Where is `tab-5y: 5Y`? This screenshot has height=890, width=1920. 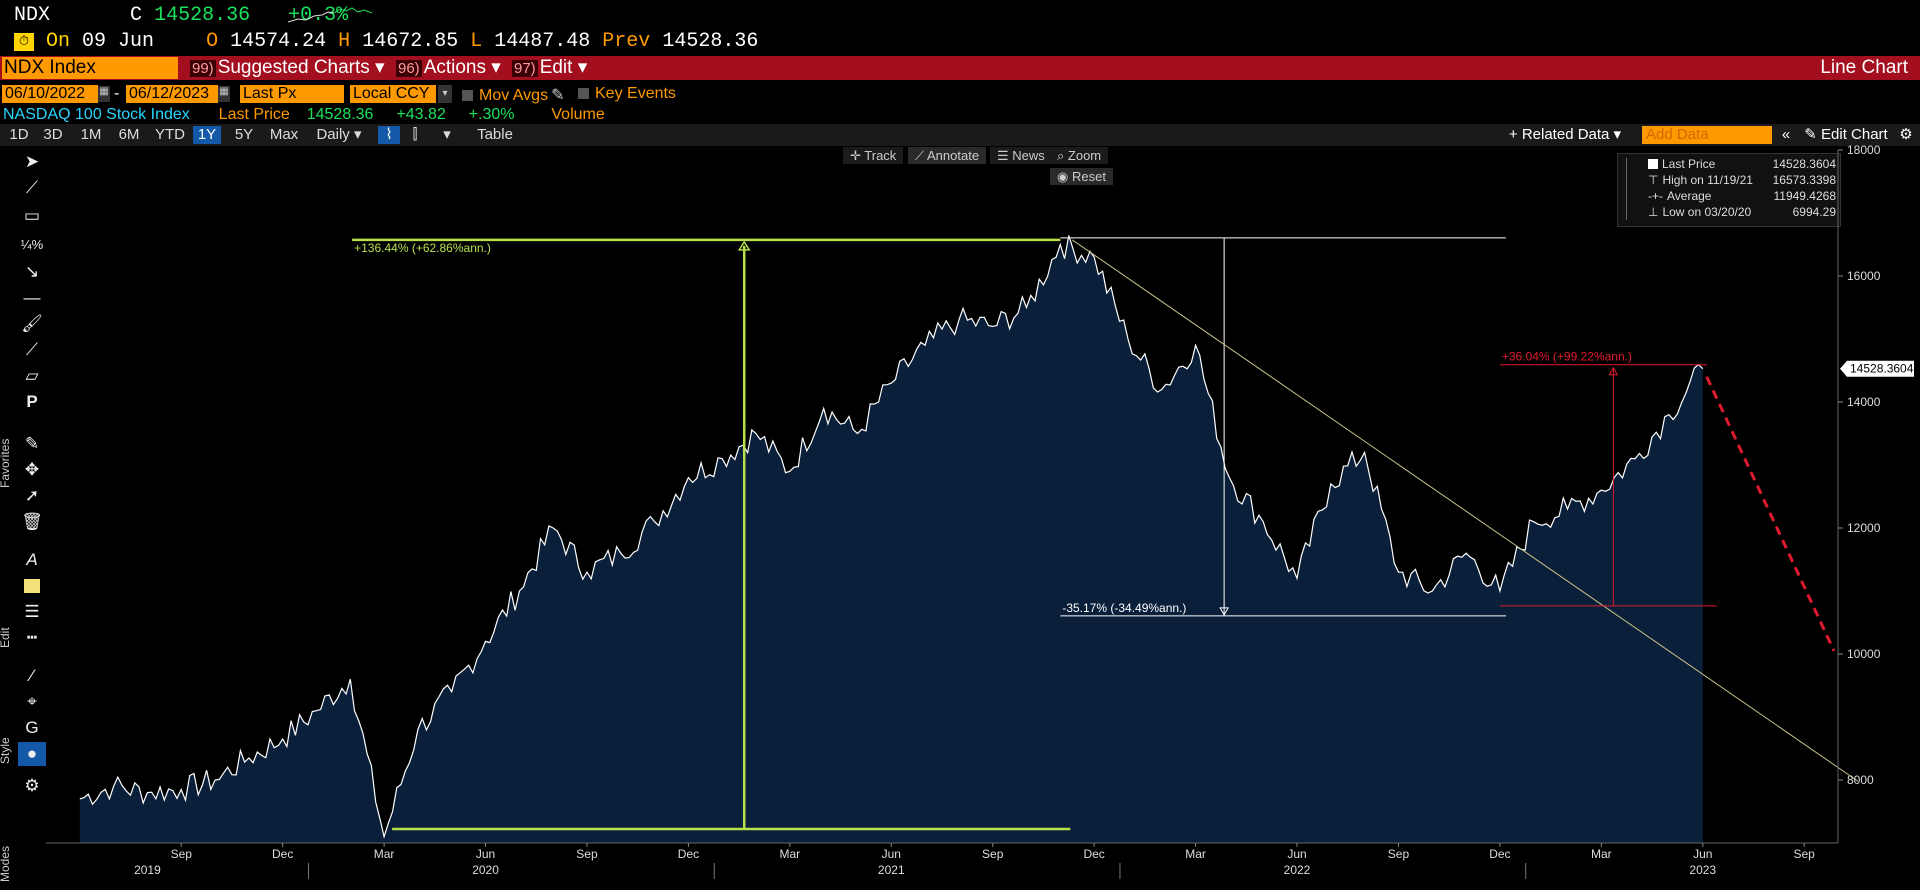
tab-5y: 5Y is located at coordinates (244, 134).